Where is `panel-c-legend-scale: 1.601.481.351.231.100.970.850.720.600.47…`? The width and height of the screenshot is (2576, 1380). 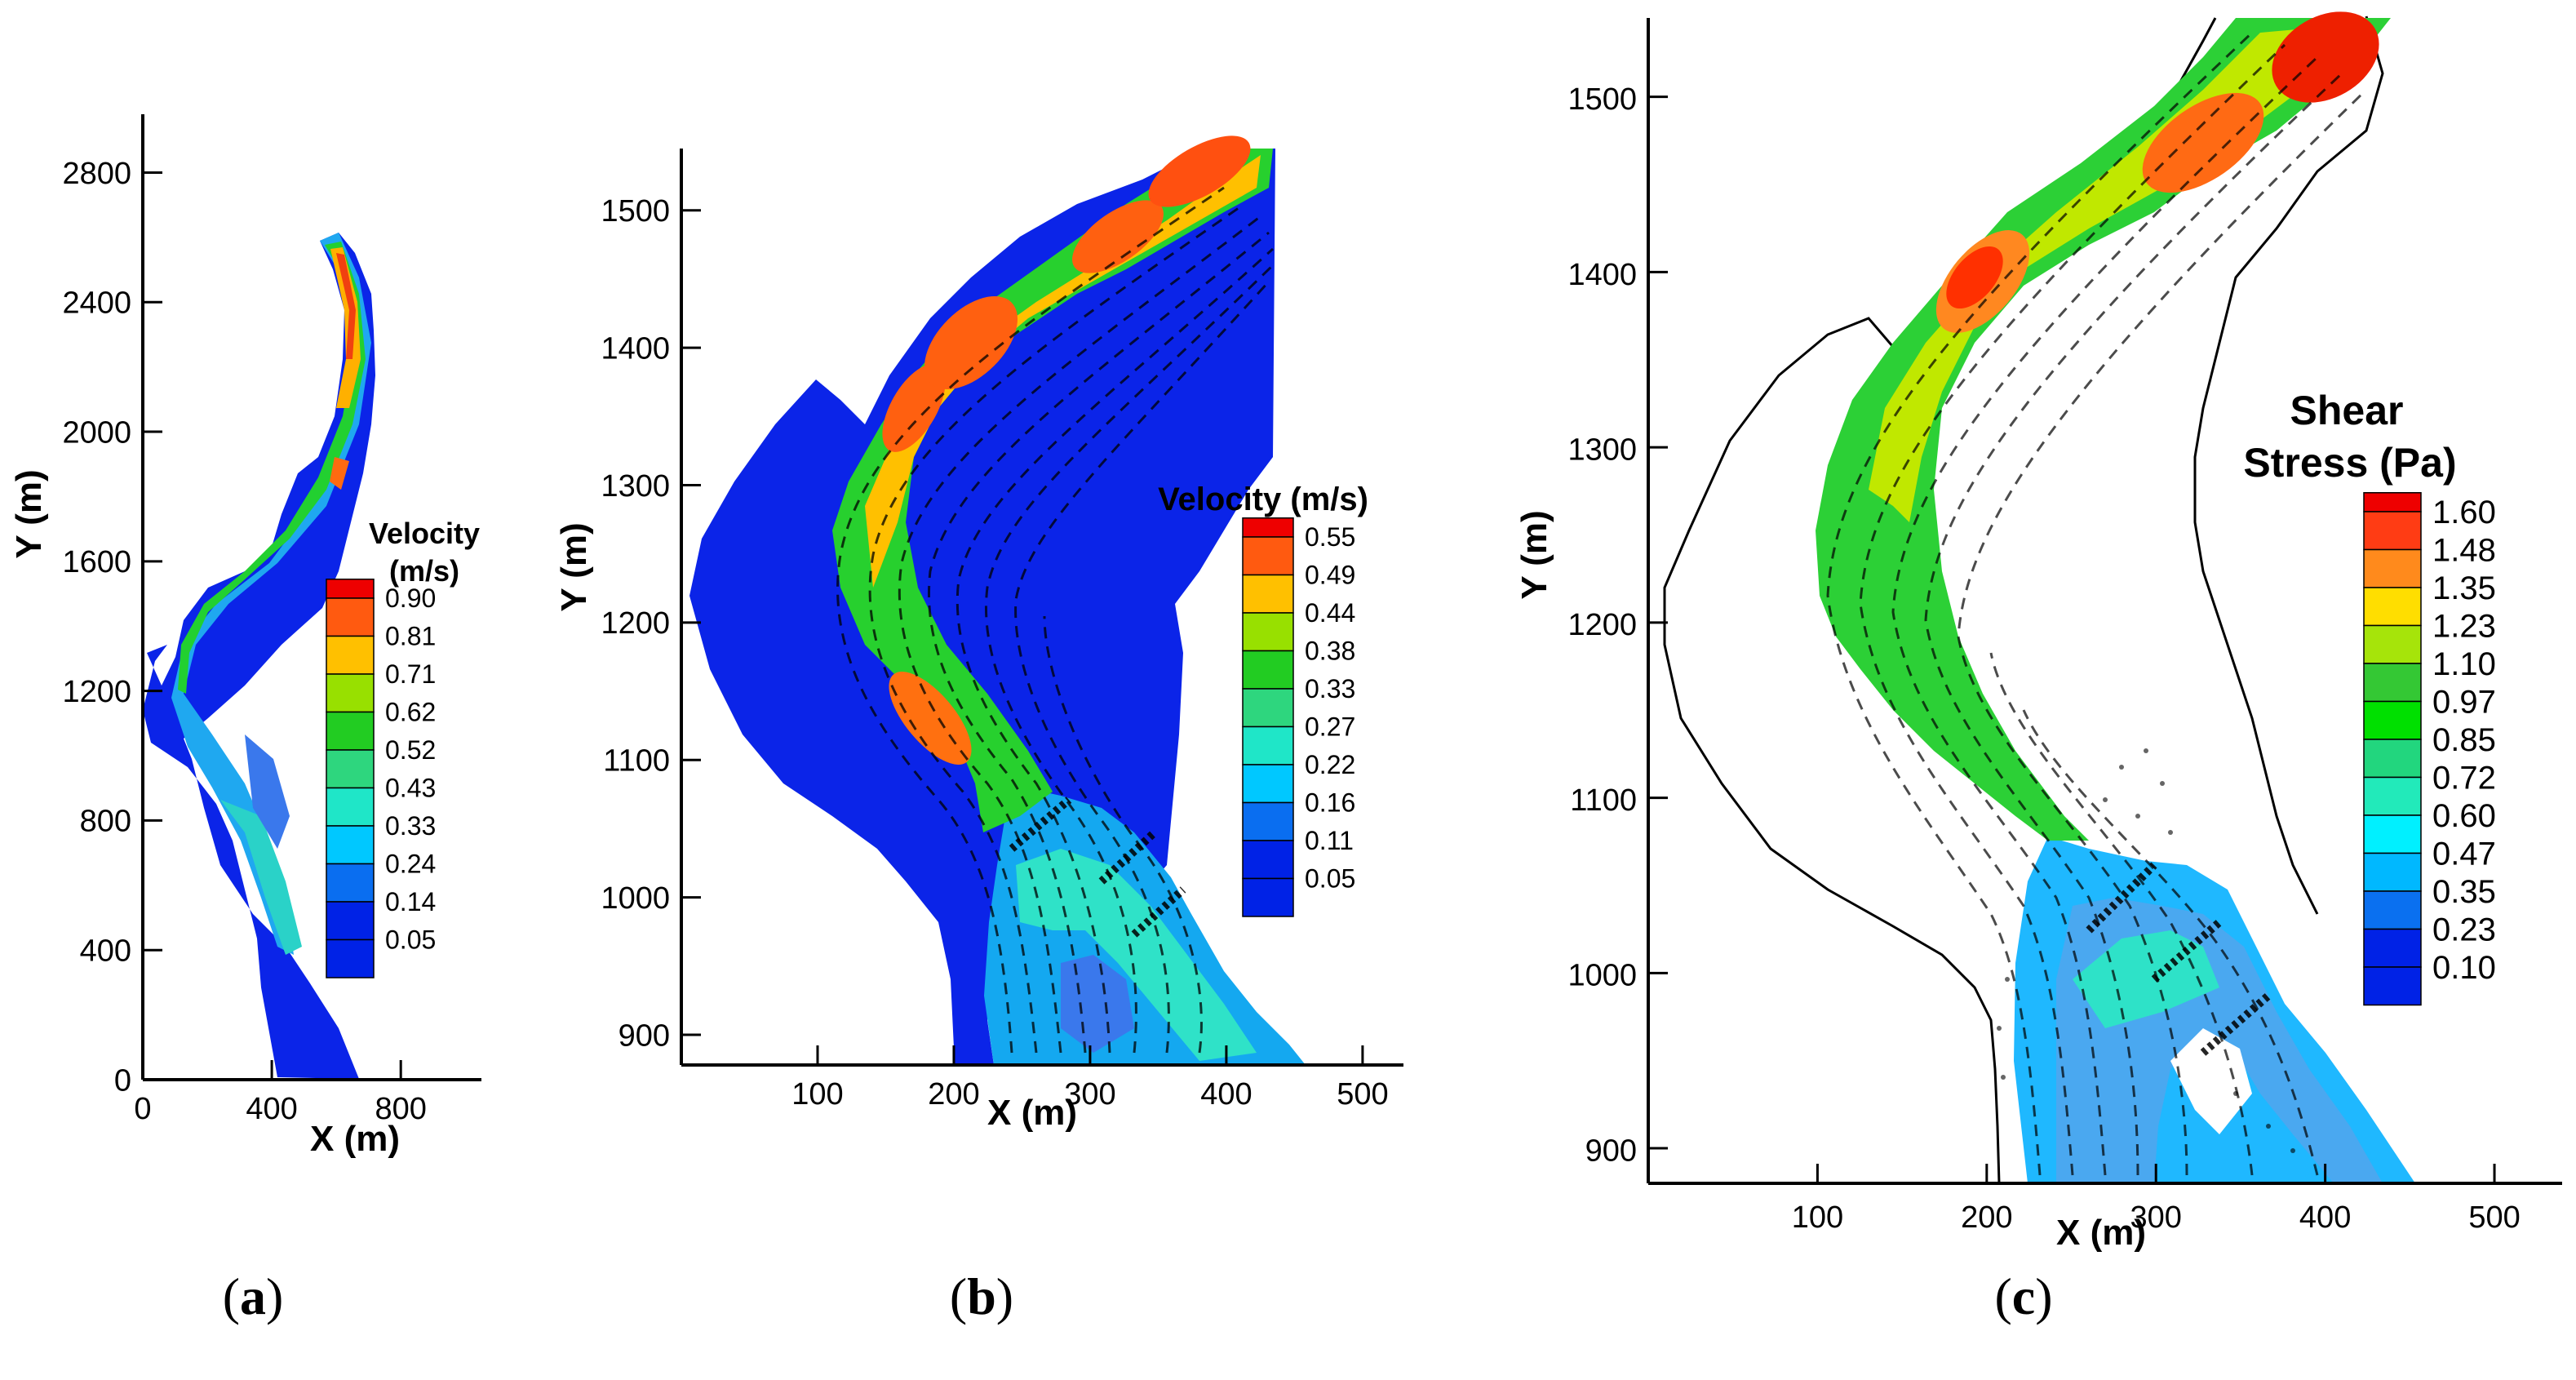
panel-c-legend-scale: 1.601.481.351.231.100.970.850.720.600.47… is located at coordinates (2429, 749).